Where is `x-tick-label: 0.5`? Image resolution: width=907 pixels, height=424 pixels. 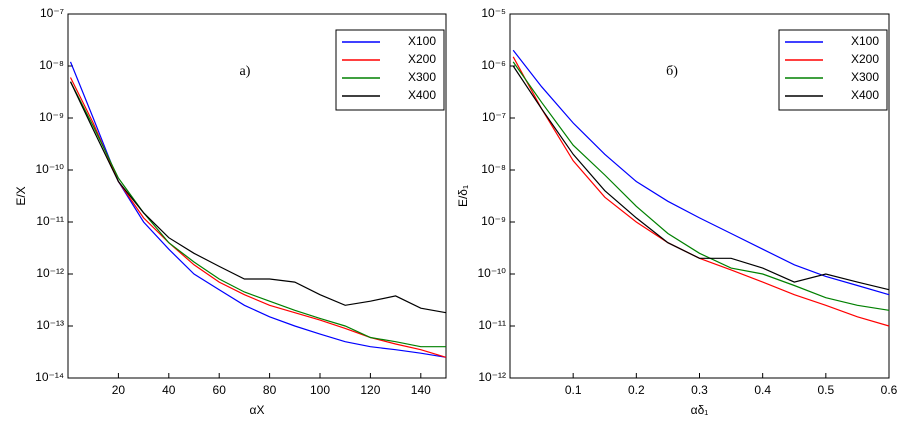
x-tick-label: 0.5 is located at coordinates (825, 390).